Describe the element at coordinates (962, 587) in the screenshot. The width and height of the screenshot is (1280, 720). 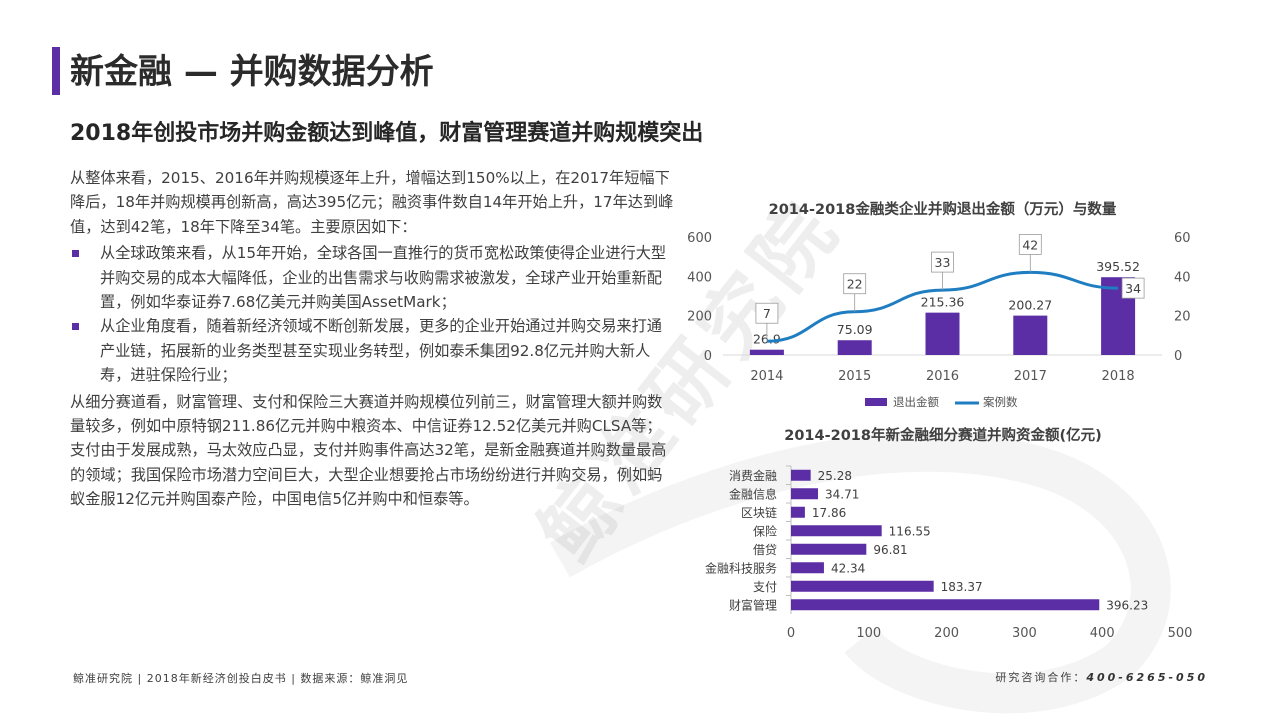
I see `bar-value-label: 183.37` at that location.